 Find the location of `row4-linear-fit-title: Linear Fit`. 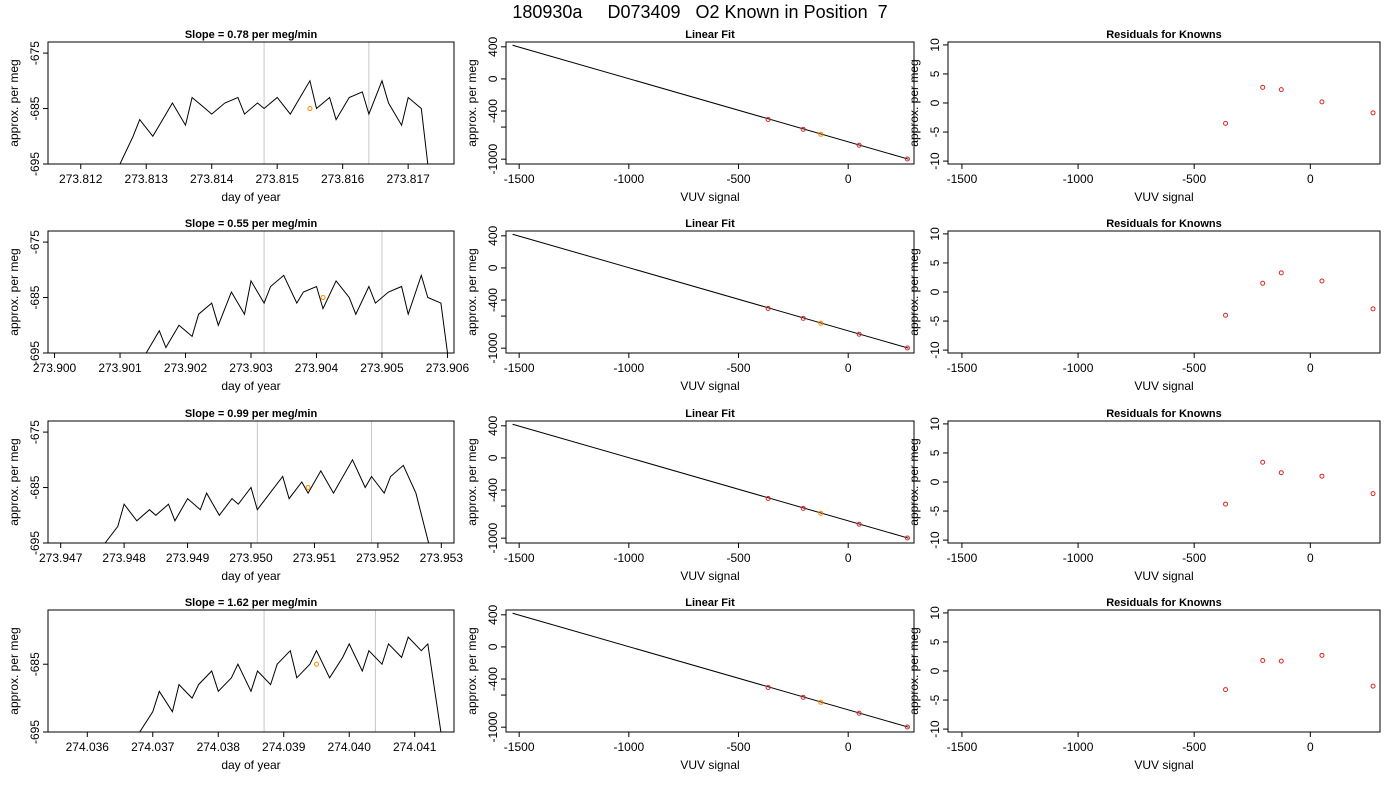

row4-linear-fit-title: Linear Fit is located at coordinates (710, 603).